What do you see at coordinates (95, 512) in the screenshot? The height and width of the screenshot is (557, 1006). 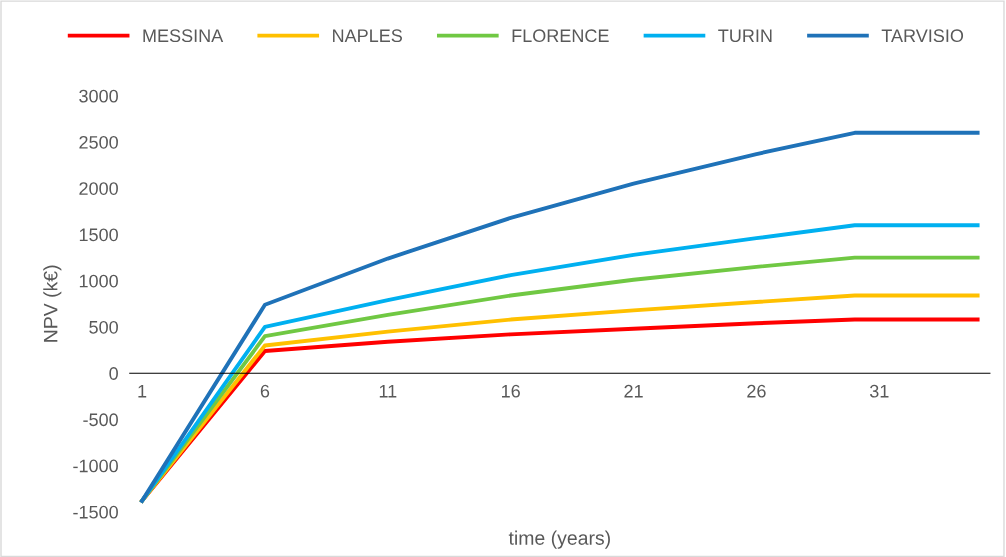 I see `y-tick-label: -1500` at bounding box center [95, 512].